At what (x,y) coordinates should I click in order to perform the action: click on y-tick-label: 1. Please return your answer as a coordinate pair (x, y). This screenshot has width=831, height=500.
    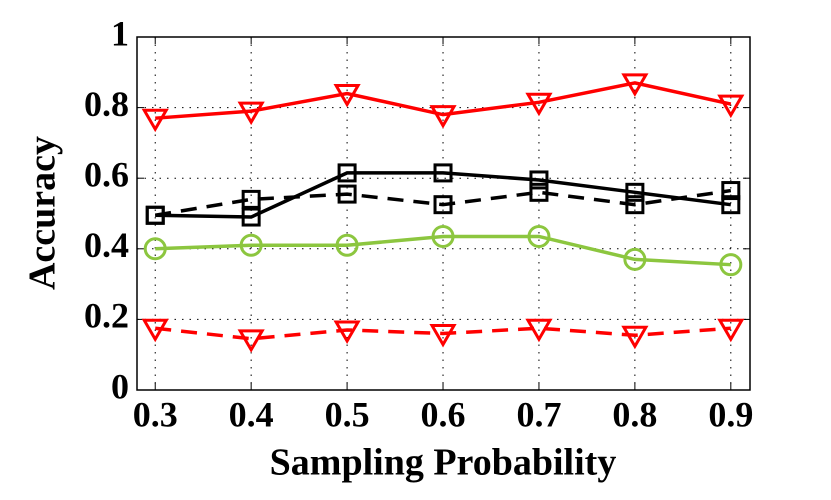
    Looking at the image, I should click on (120, 33).